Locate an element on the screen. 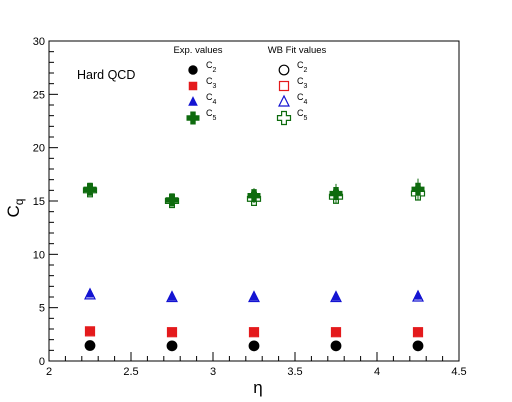 Image resolution: width=512 pixels, height=402 pixels. series-exp-c5 is located at coordinates (254, 192).